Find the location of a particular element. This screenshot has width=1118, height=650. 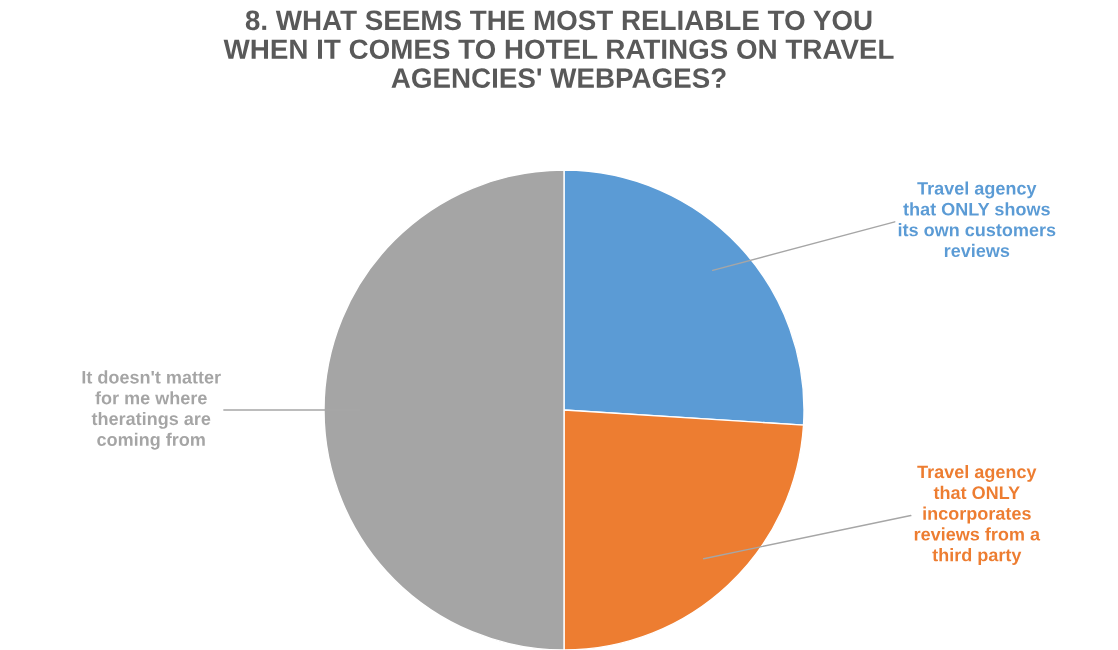

slice-label: It doesn't matter for me where theratings are coming from is located at coordinates (151, 410).